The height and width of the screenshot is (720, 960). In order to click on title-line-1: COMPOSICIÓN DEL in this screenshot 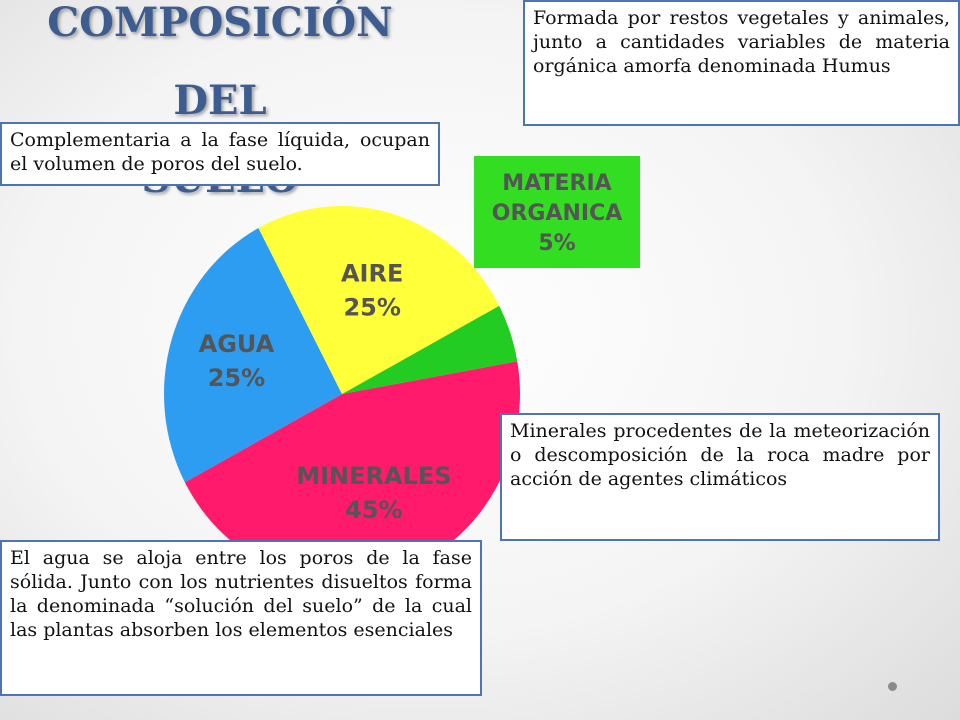, I will do `click(220, 62)`.